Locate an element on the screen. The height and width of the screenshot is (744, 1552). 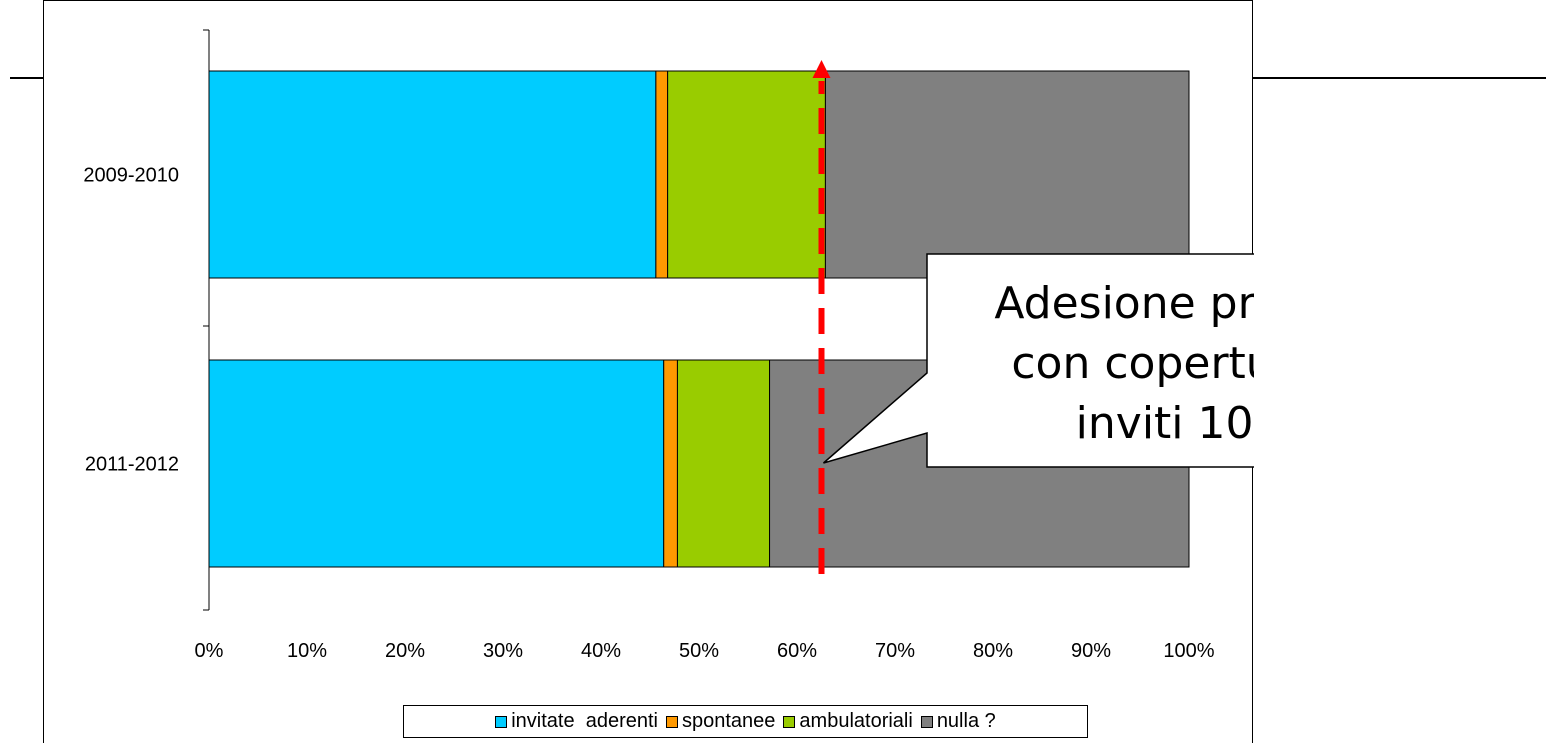
x-tick-label: 0% is located at coordinates (209, 651).